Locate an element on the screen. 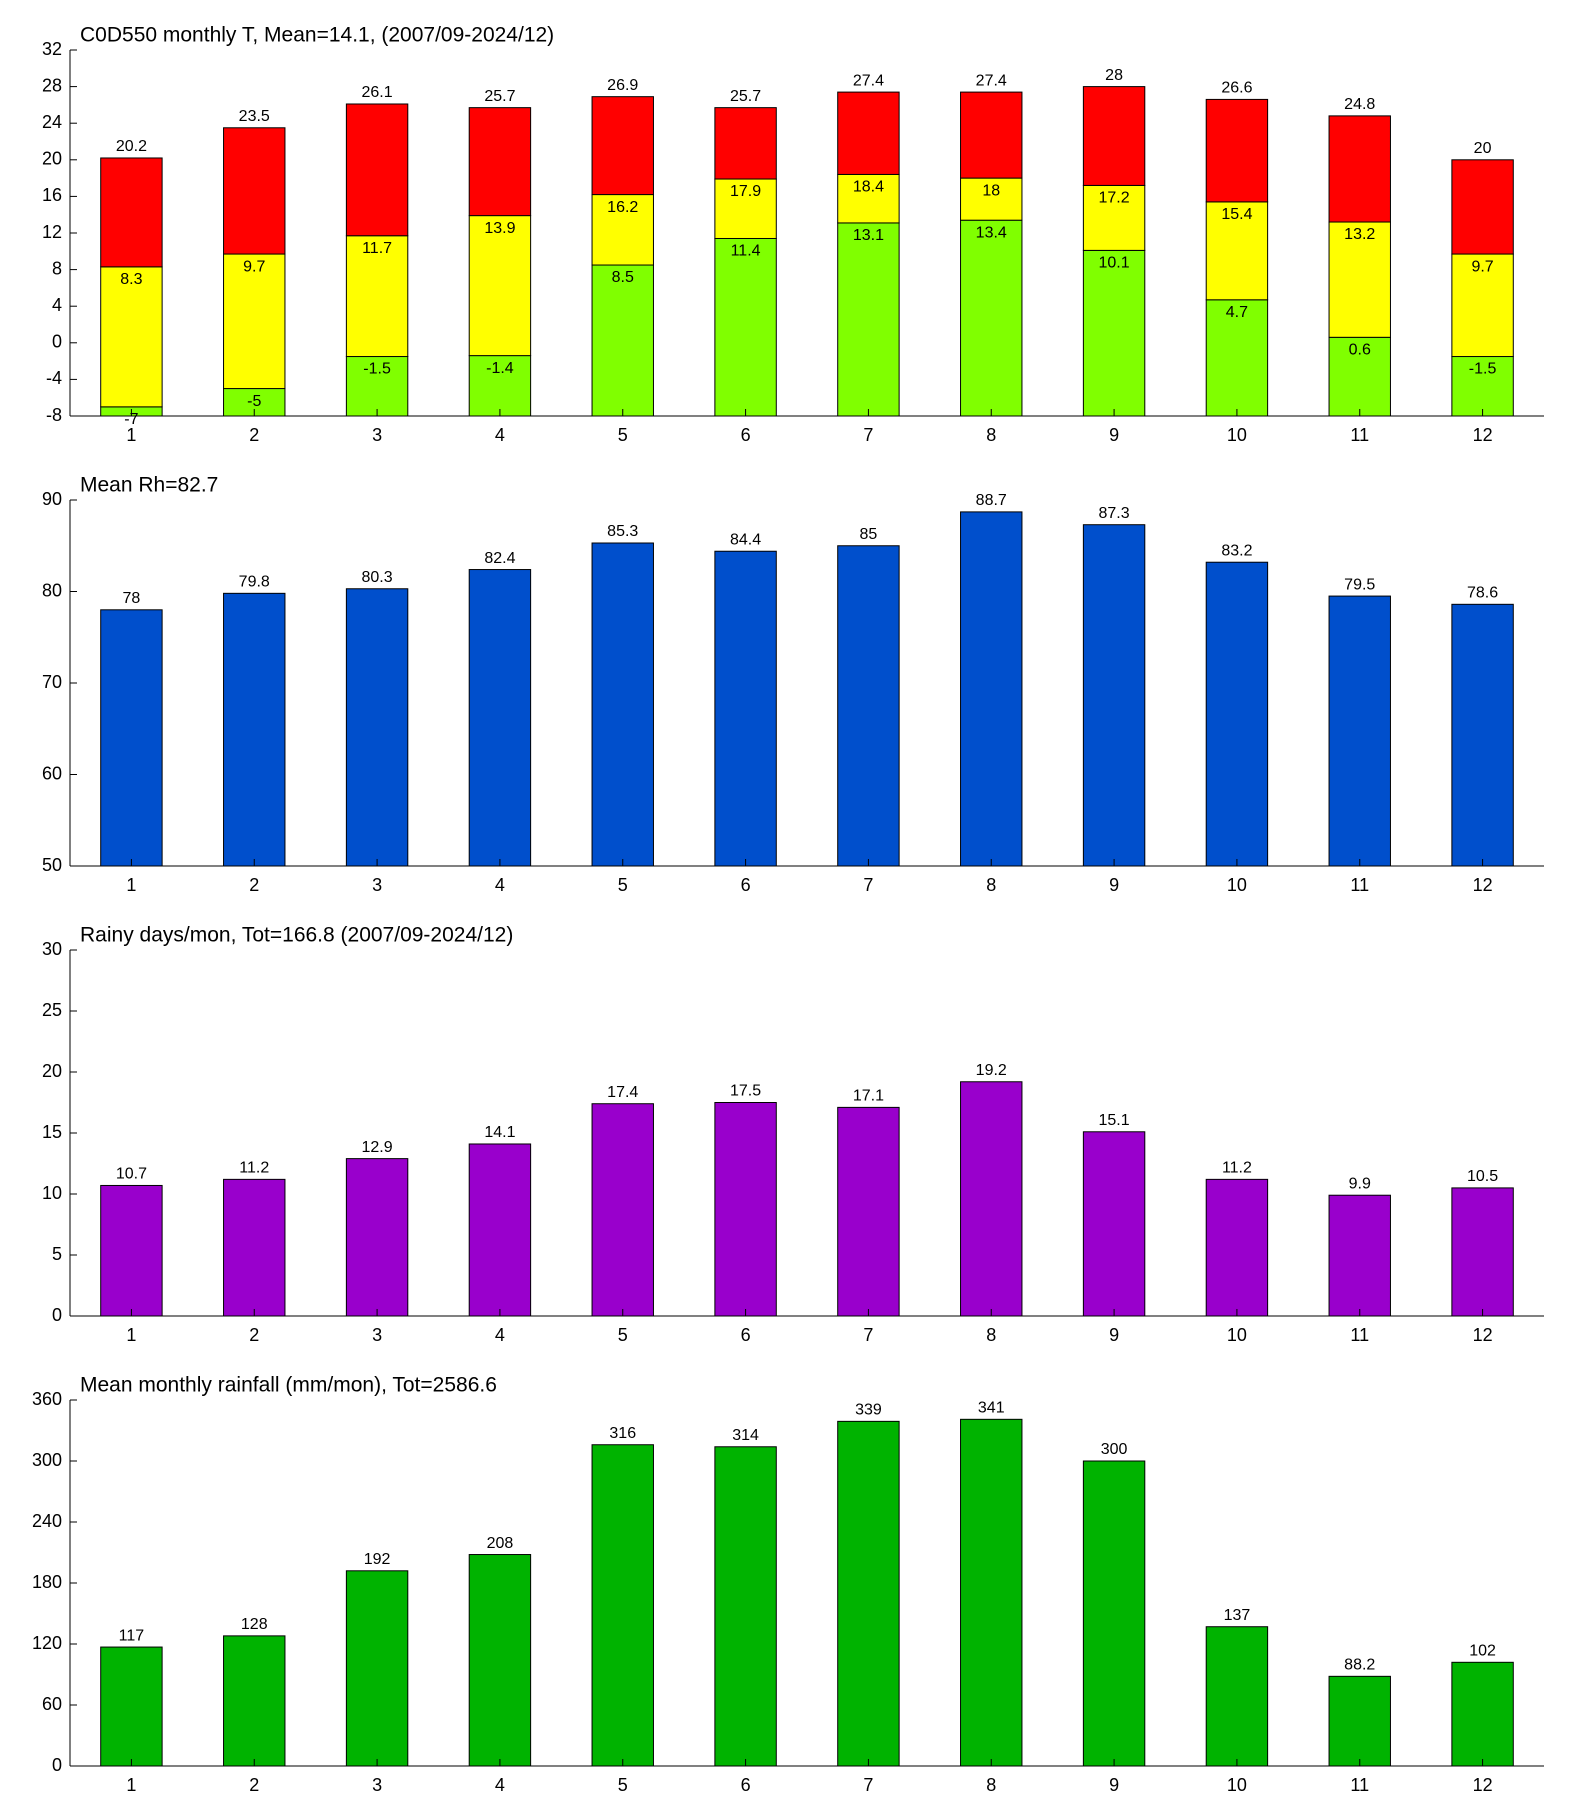  value-label: 85 is located at coordinates (869, 534).